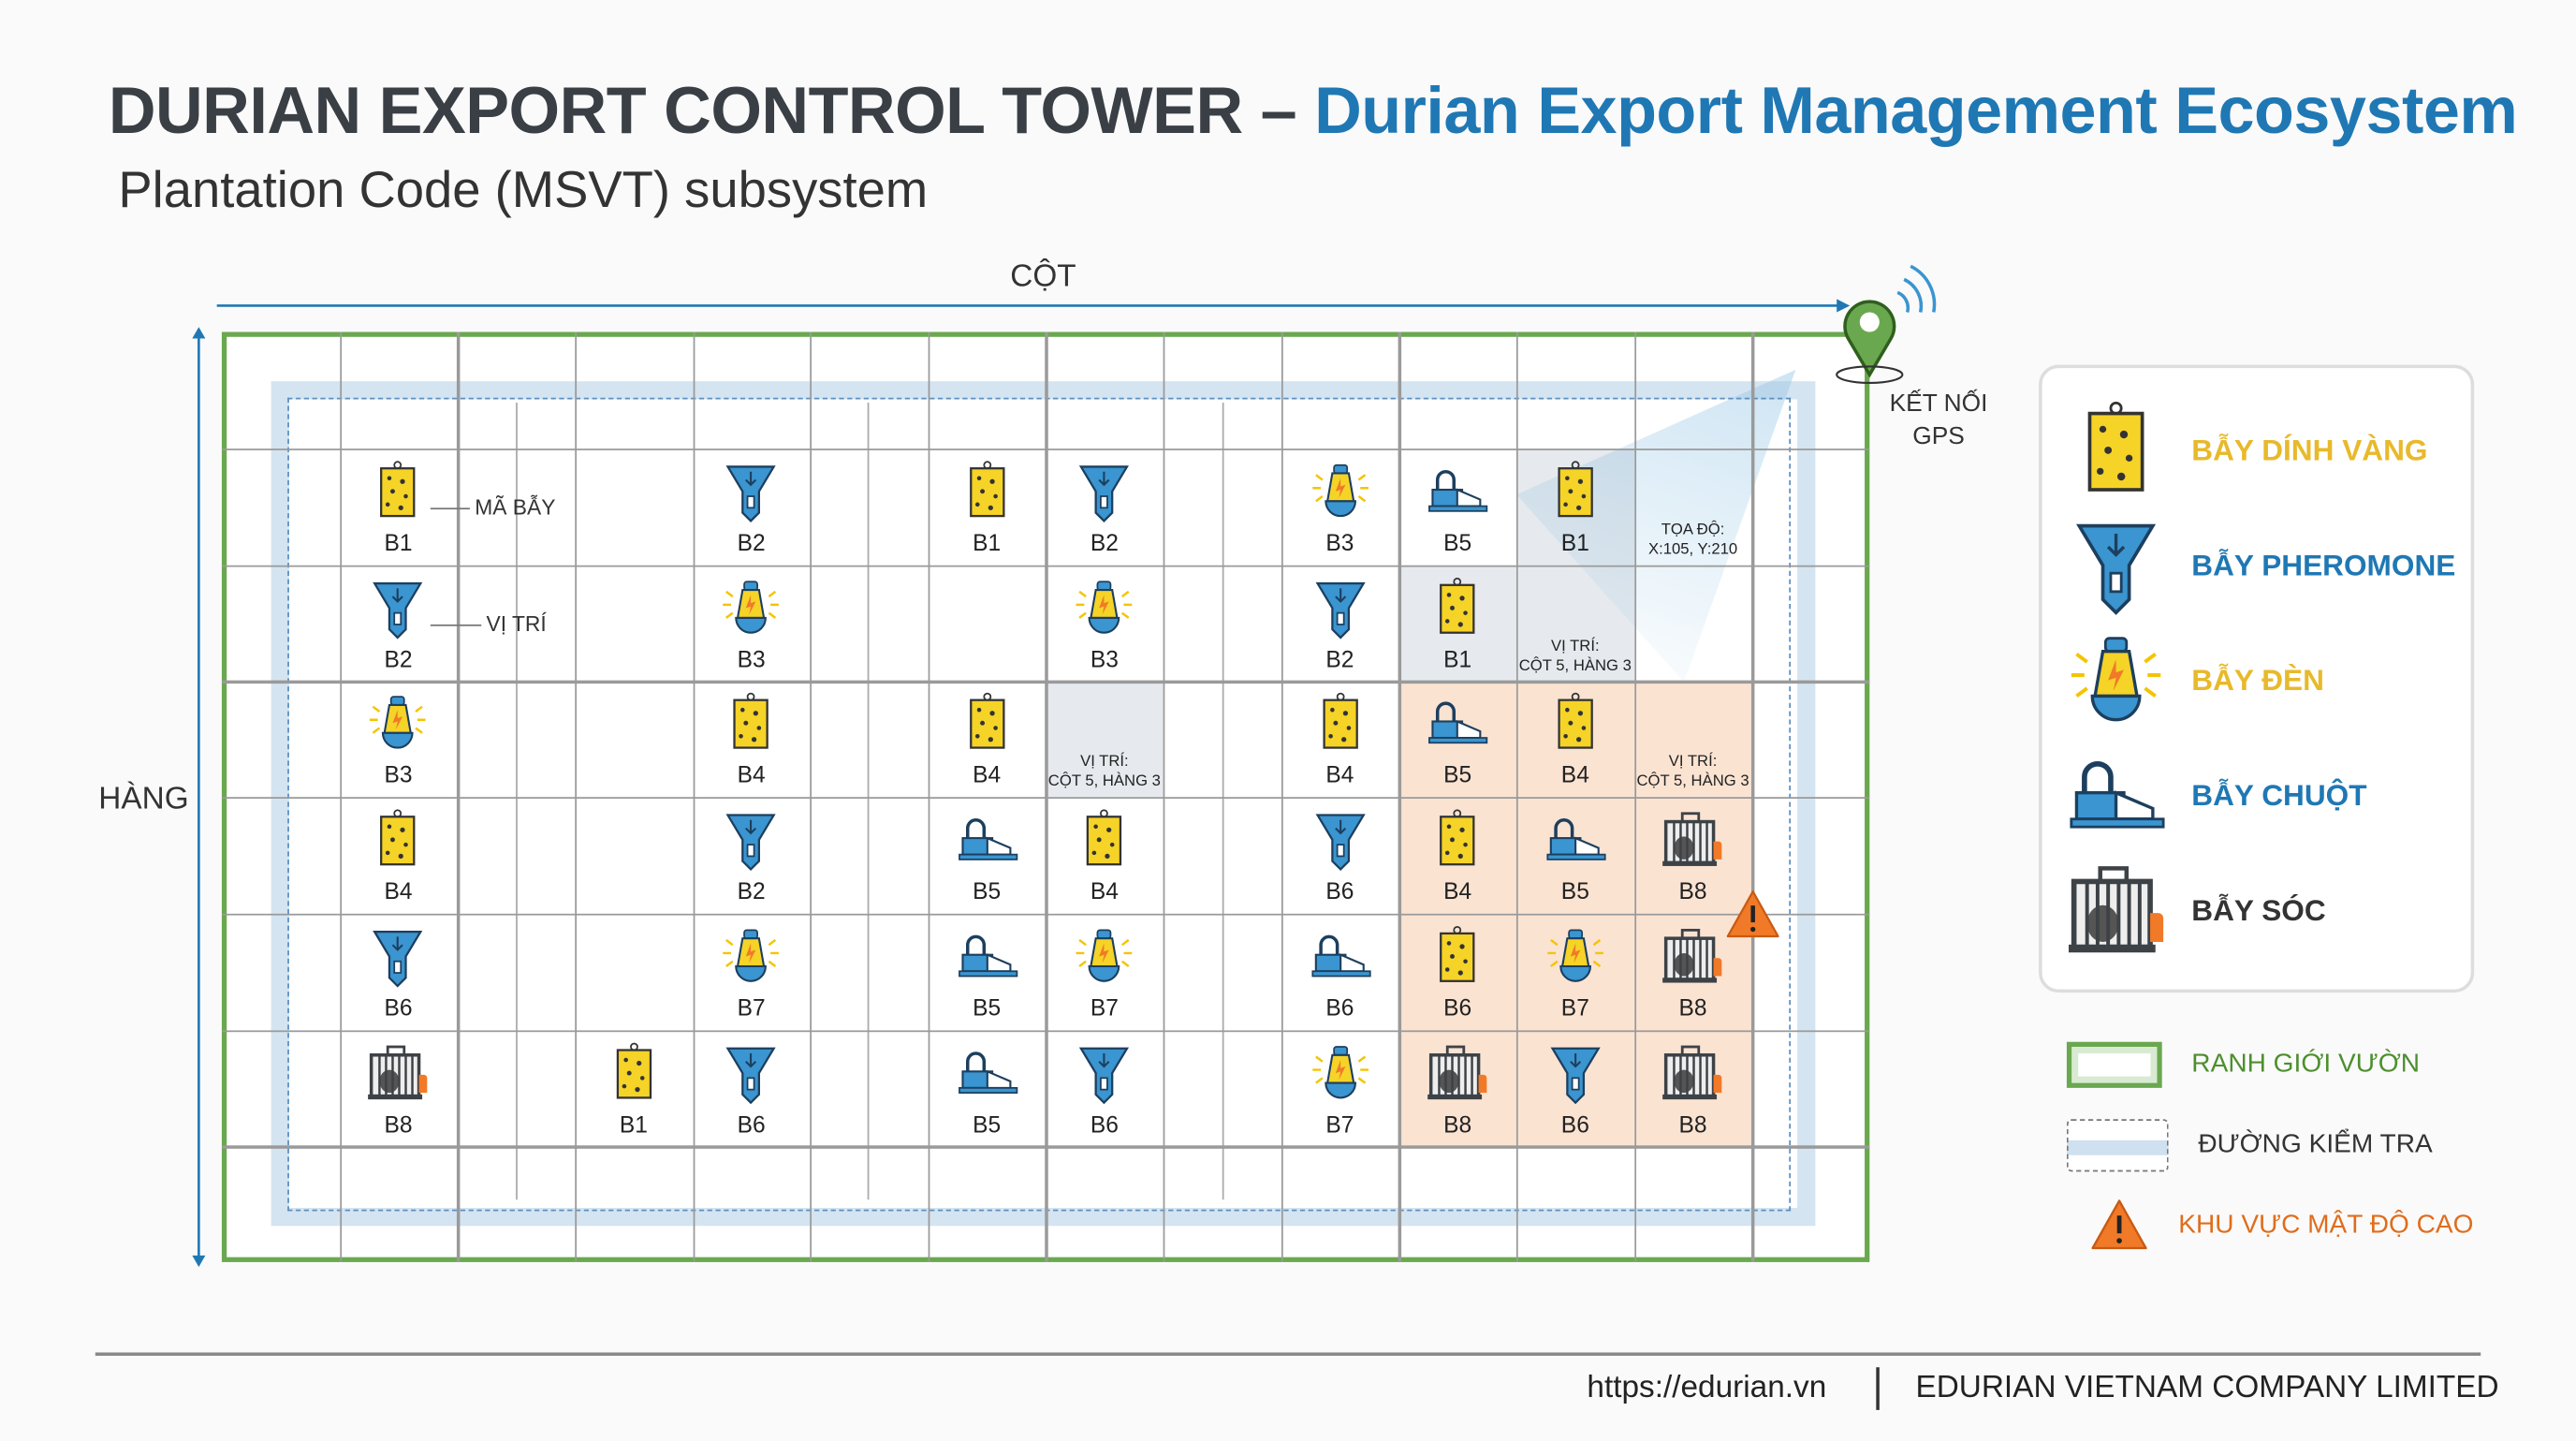 This screenshot has width=2576, height=1441. Describe the element at coordinates (2257, 680) in the screenshot. I see `legend-label: BẪY ĐÈN` at that location.